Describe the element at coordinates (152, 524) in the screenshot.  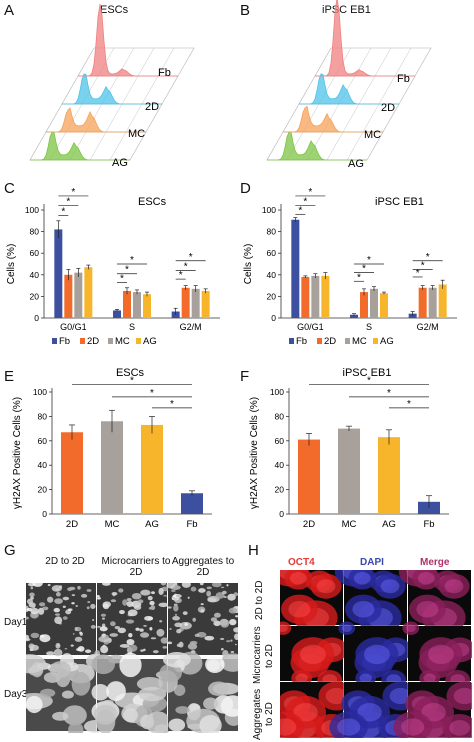
I see `category-label: AG` at that location.